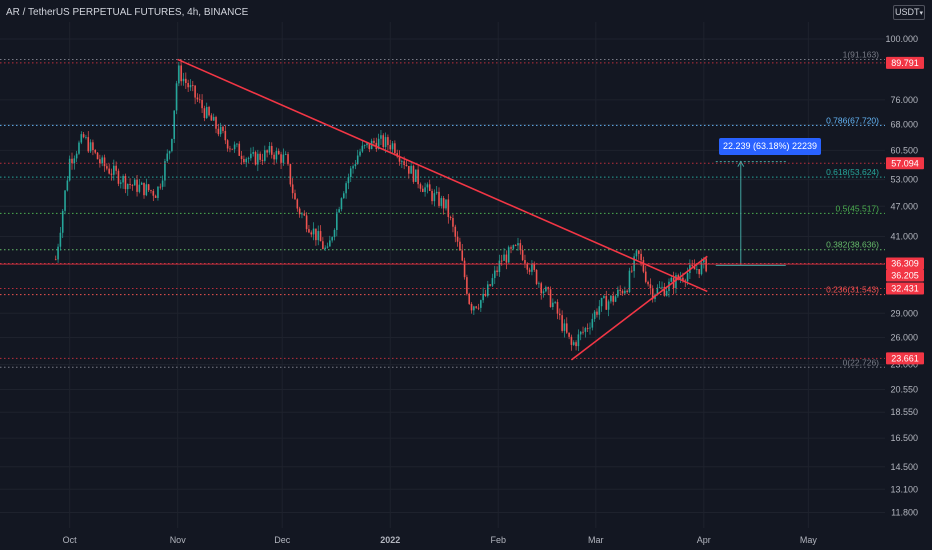 This screenshot has width=932, height=550. I want to click on fib-level-label: 1(91.163), so click(861, 55).